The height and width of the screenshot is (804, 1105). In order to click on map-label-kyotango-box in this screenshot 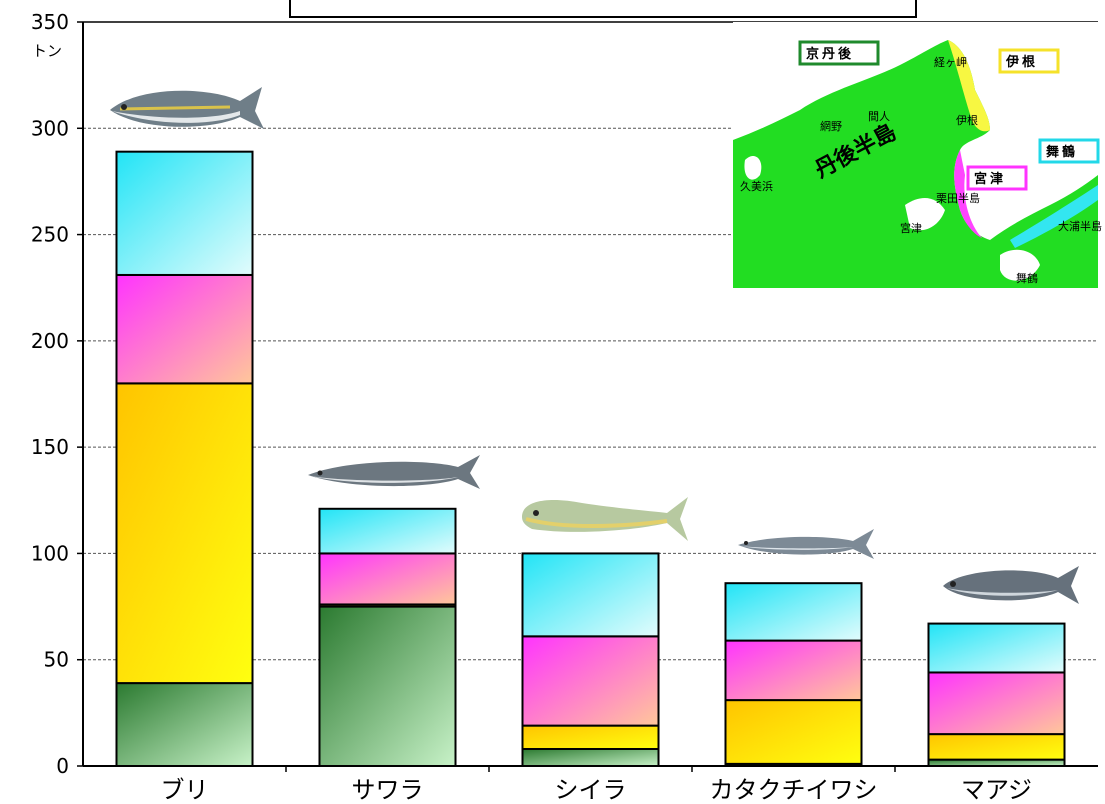, I will do `click(839, 53)`.